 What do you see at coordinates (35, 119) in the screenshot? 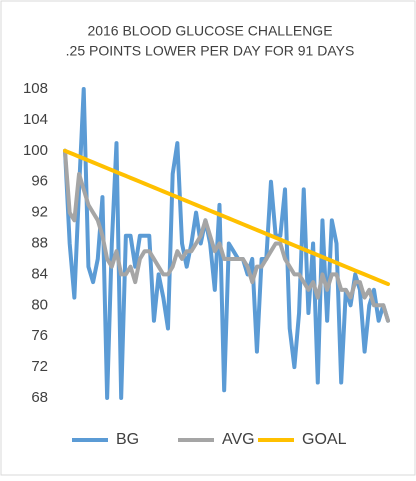
I see `y-tick-label: 104` at bounding box center [35, 119].